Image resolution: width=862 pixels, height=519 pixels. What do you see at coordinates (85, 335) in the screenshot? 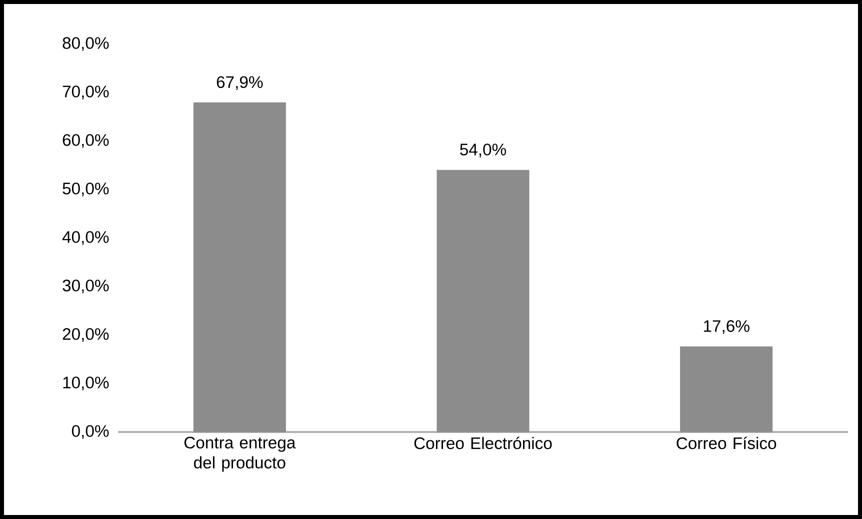
I see `y-tick-label: 20,0%` at bounding box center [85, 335].